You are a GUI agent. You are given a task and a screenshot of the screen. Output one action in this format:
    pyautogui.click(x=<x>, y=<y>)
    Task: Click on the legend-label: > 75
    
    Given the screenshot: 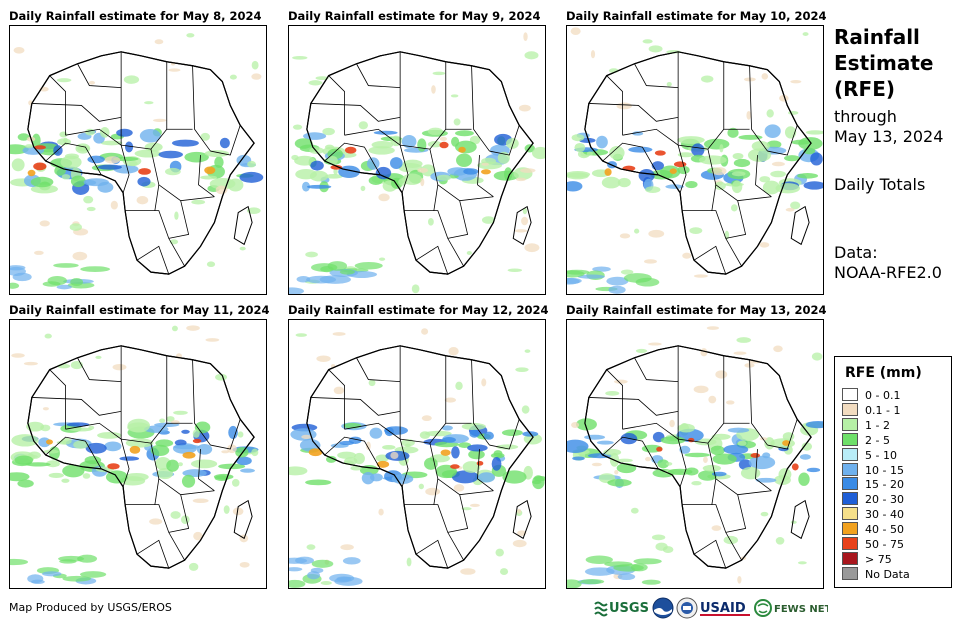 What is the action you would take?
    pyautogui.click(x=878, y=559)
    